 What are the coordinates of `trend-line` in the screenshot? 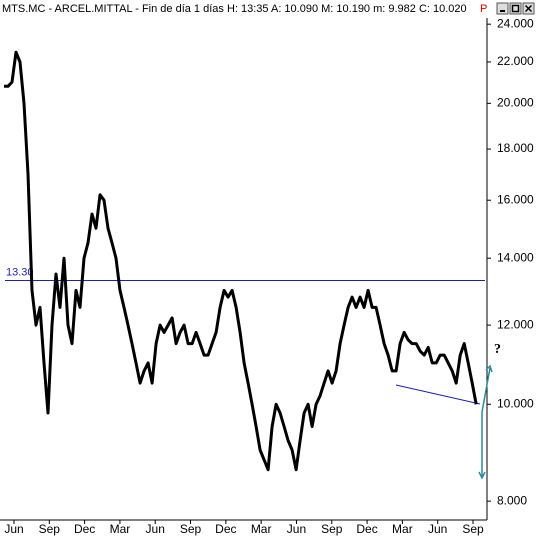 It's located at (438, 394).